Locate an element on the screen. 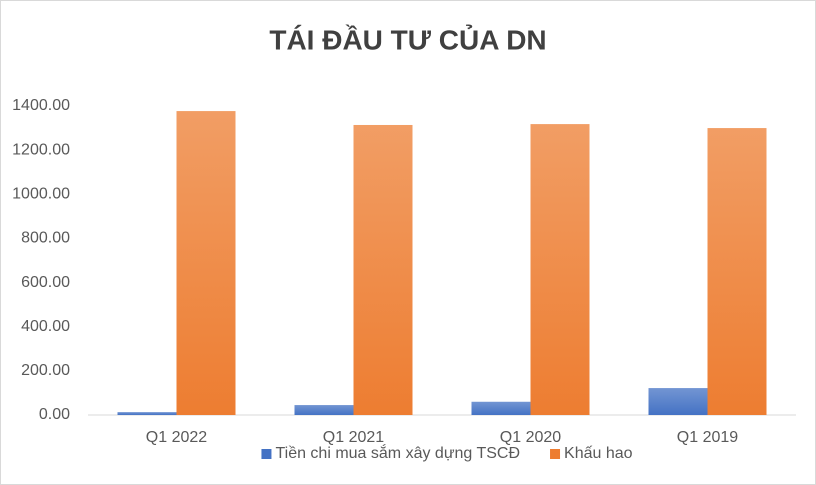 The height and width of the screenshot is (485, 816). legend-label: Khấu hao is located at coordinates (598, 453).